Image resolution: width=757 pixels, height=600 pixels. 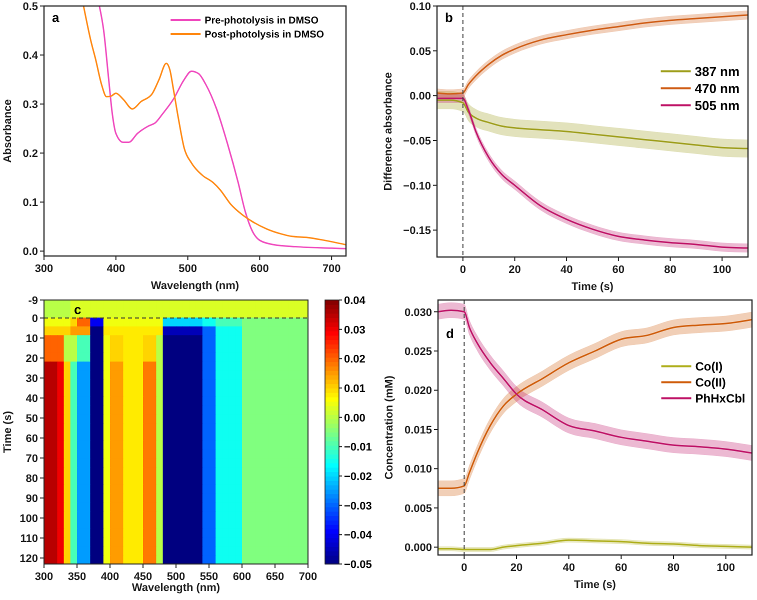 I want to click on y-tick-label: 0.05, so click(x=420, y=52).